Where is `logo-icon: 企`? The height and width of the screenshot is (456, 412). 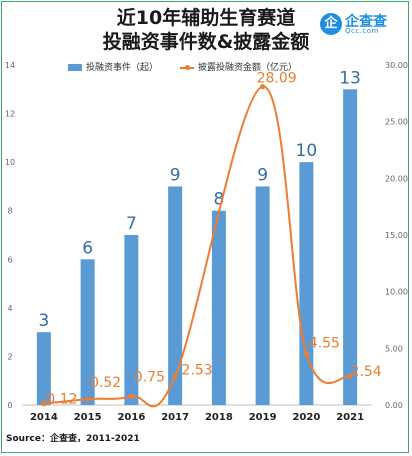 logo-icon: 企 is located at coordinates (331, 24).